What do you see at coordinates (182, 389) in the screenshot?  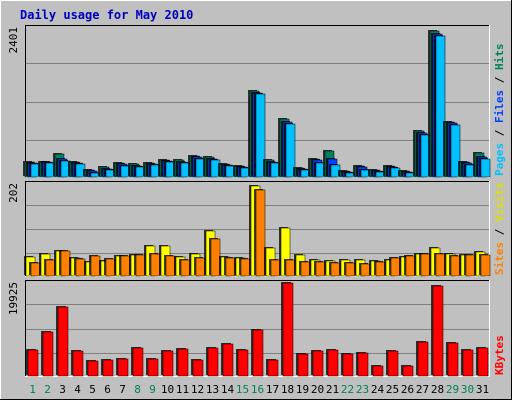 I see `x-tick-label-11: 11` at bounding box center [182, 389].